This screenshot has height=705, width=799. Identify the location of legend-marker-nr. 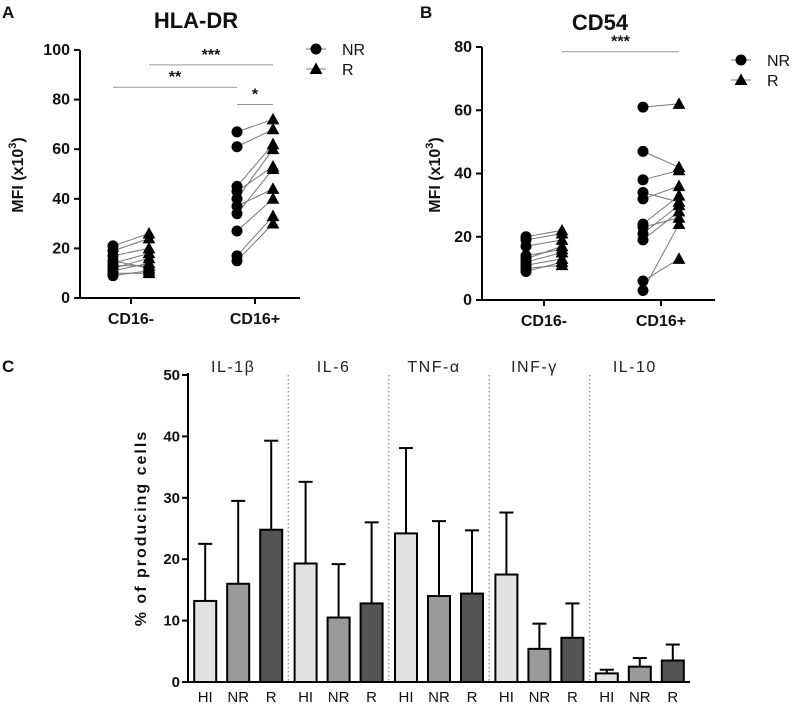
(741, 60).